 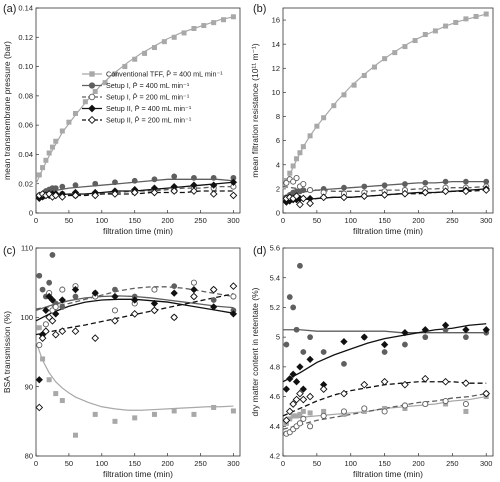 What do you see at coordinates (200, 220) in the screenshot?
I see `x-tick-label: 250` at bounding box center [200, 220].